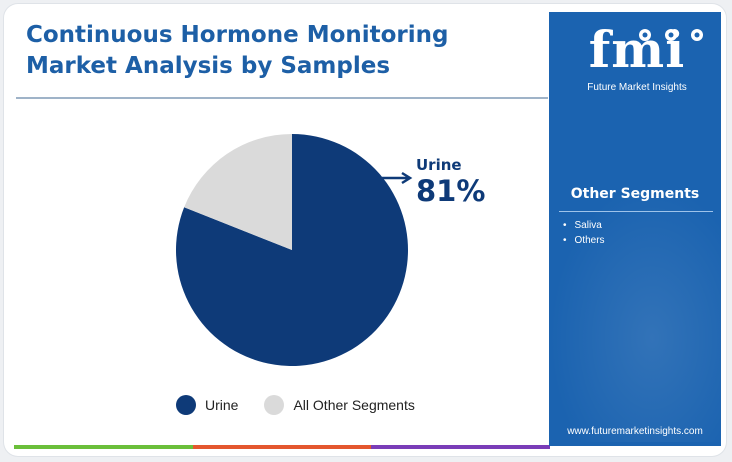 Image resolution: width=732 pixels, height=462 pixels. I want to click on legend-label-other: All Other Segments, so click(354, 405).